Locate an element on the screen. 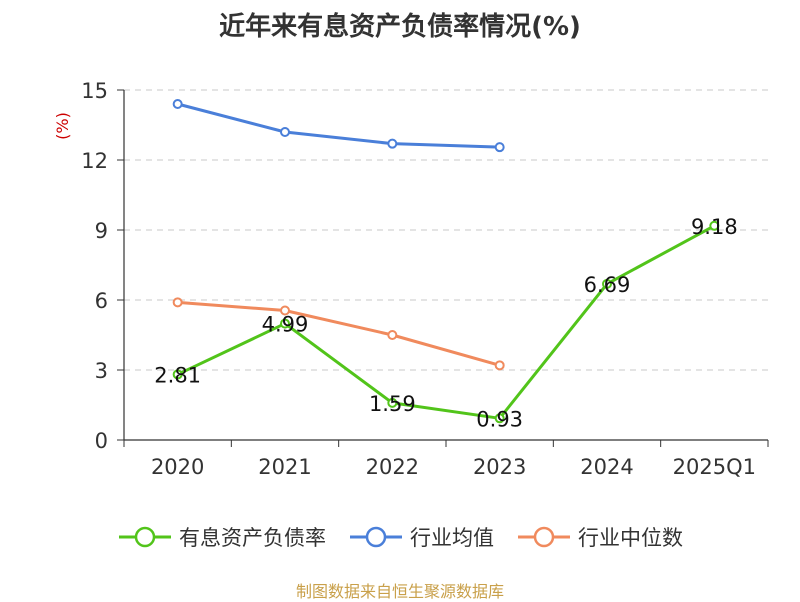 The height and width of the screenshot is (602, 800). data-label: 9.18 is located at coordinates (714, 227).